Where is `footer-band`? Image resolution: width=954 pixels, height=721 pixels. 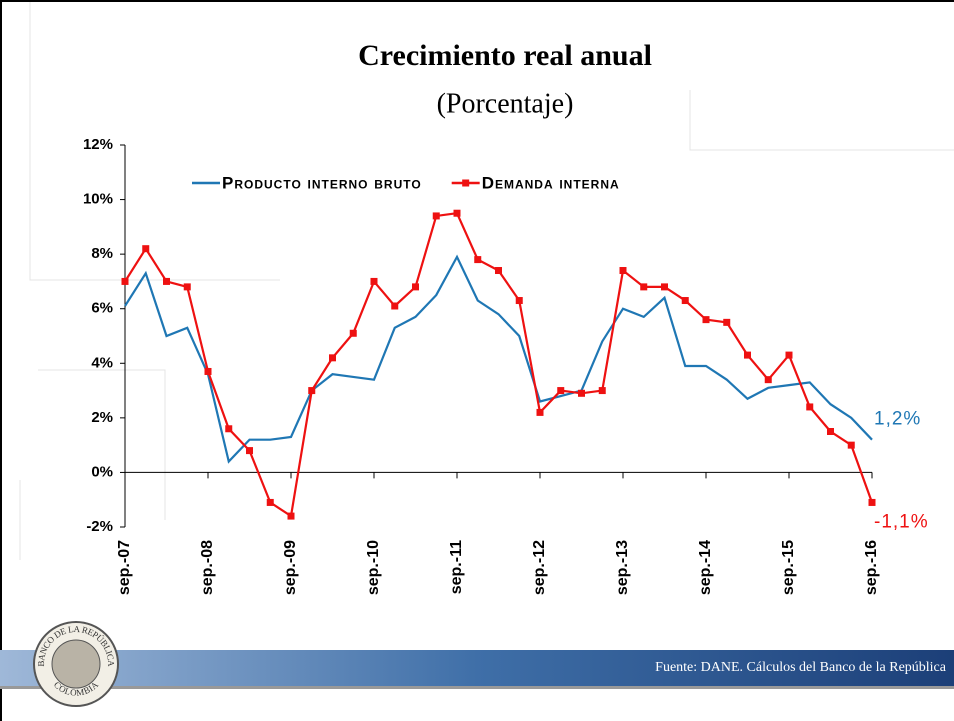 footer-band is located at coordinates (477, 668).